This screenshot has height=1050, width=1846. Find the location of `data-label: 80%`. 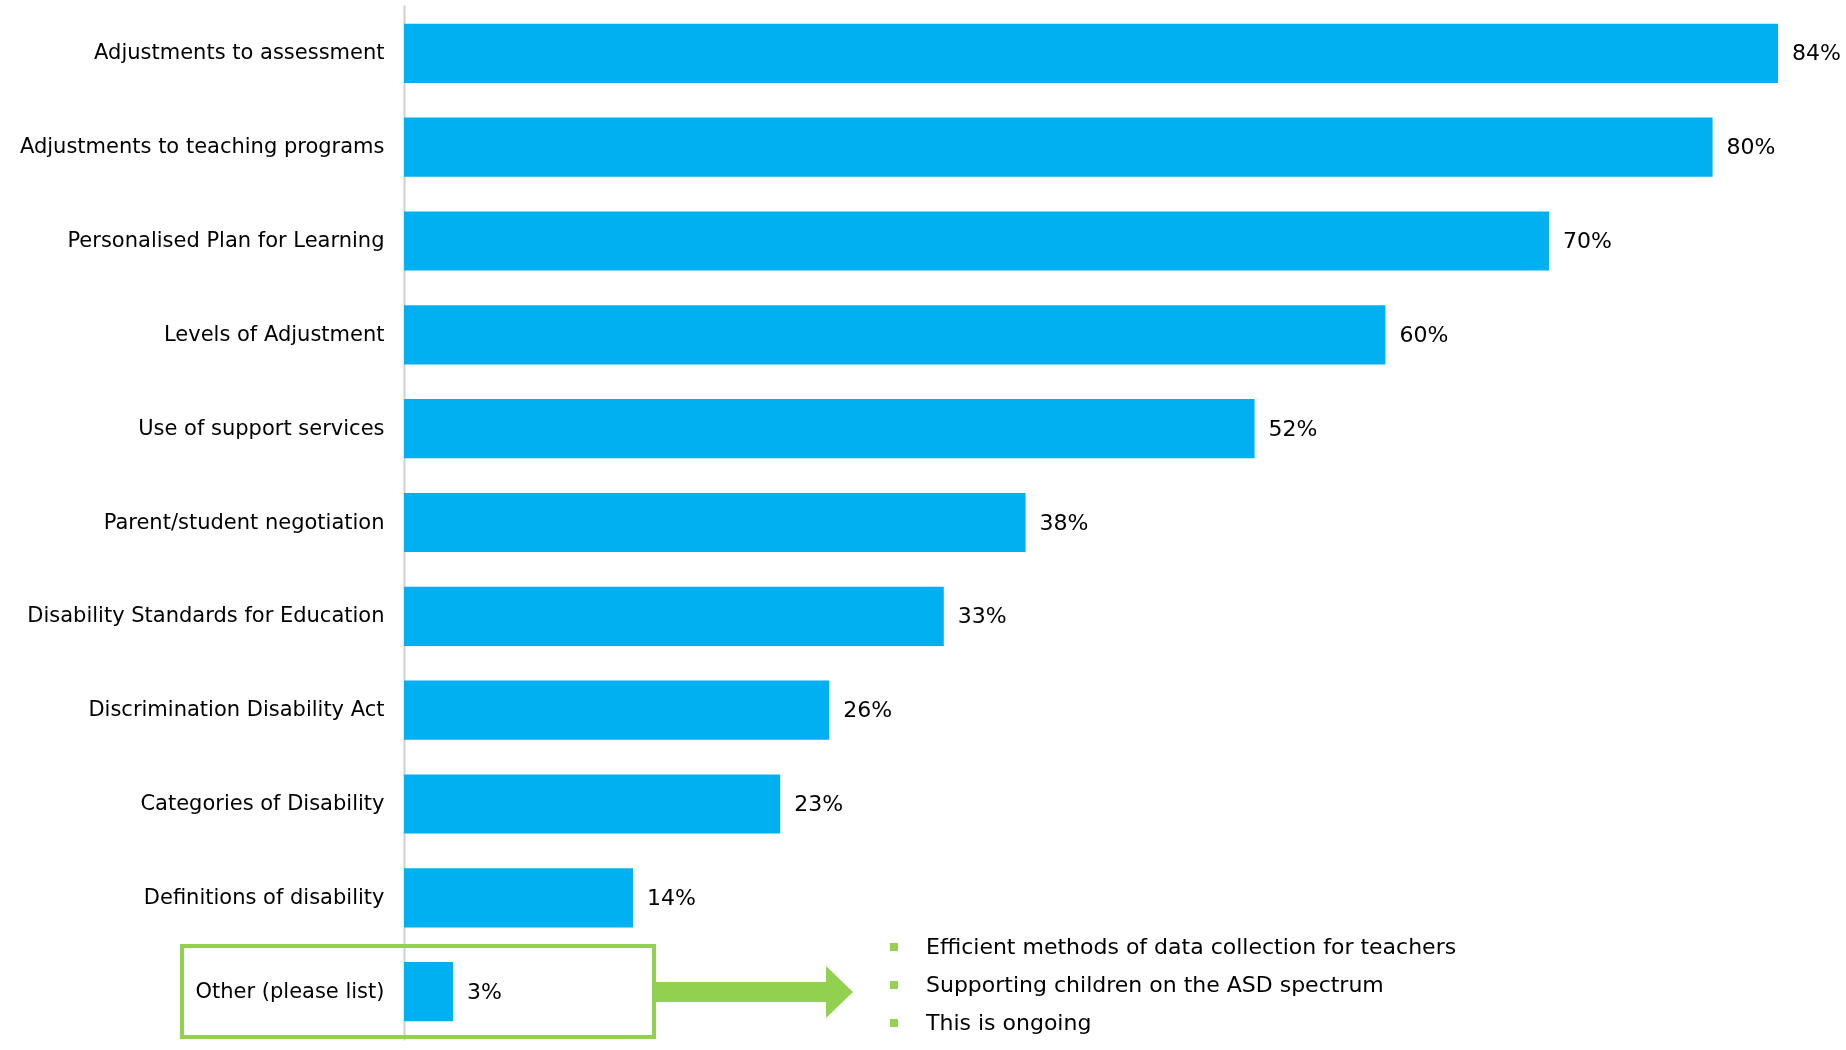

data-label: 80% is located at coordinates (1751, 147).